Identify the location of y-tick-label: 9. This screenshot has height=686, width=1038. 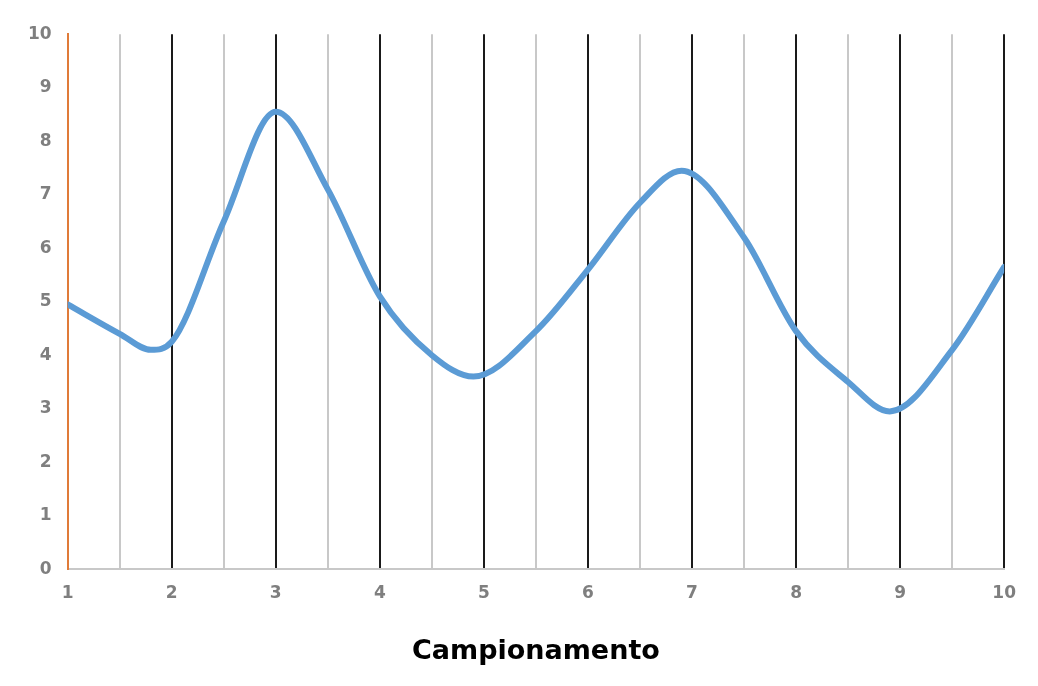
(45, 86).